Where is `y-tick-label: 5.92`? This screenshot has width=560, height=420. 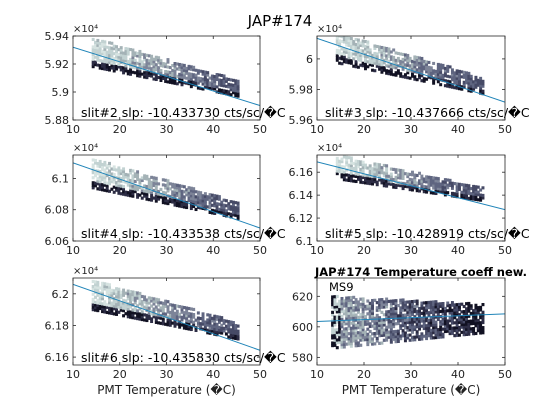 y-tick-label: 5.92 is located at coordinates (57, 64).